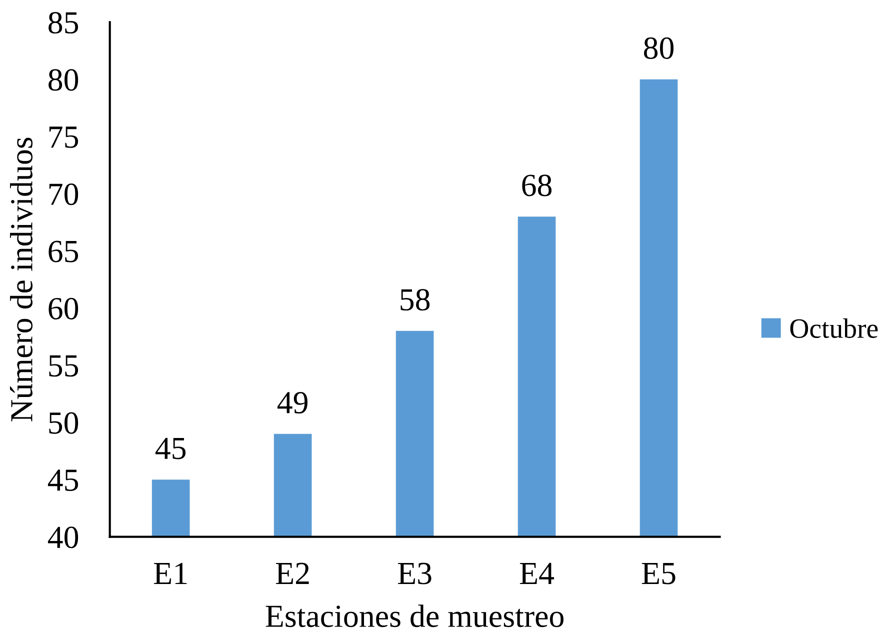 This screenshot has height=633, width=893. Describe the element at coordinates (415, 616) in the screenshot. I see `x-axis-title: Estaciones de muestreo` at that location.